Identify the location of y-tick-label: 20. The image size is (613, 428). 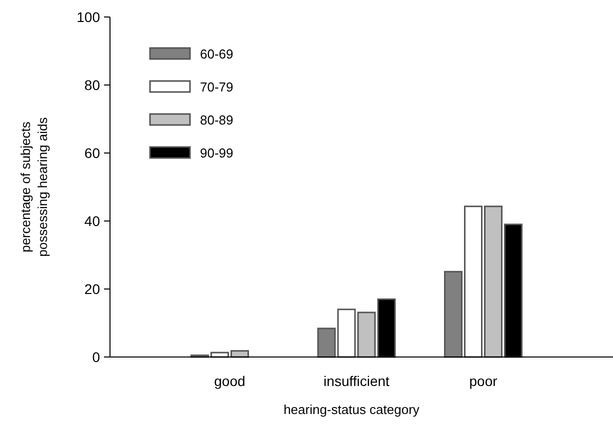
(92, 288).